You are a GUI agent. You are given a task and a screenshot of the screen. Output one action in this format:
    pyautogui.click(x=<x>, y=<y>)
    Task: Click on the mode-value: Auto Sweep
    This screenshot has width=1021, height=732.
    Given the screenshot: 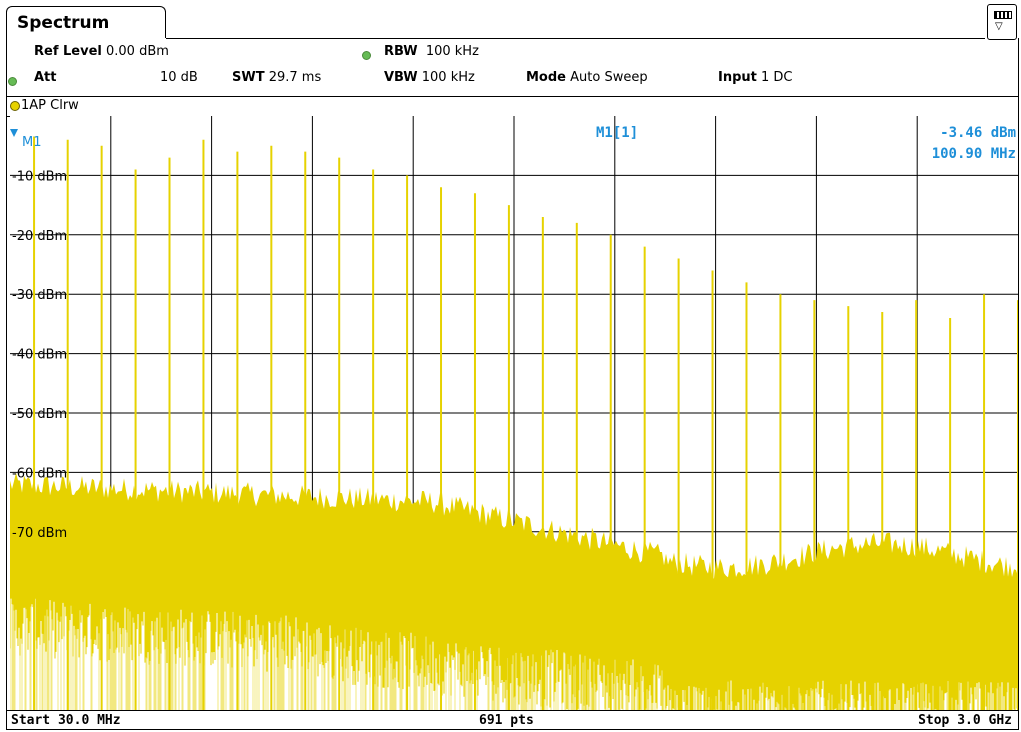 What is the action you would take?
    pyautogui.click(x=609, y=77)
    